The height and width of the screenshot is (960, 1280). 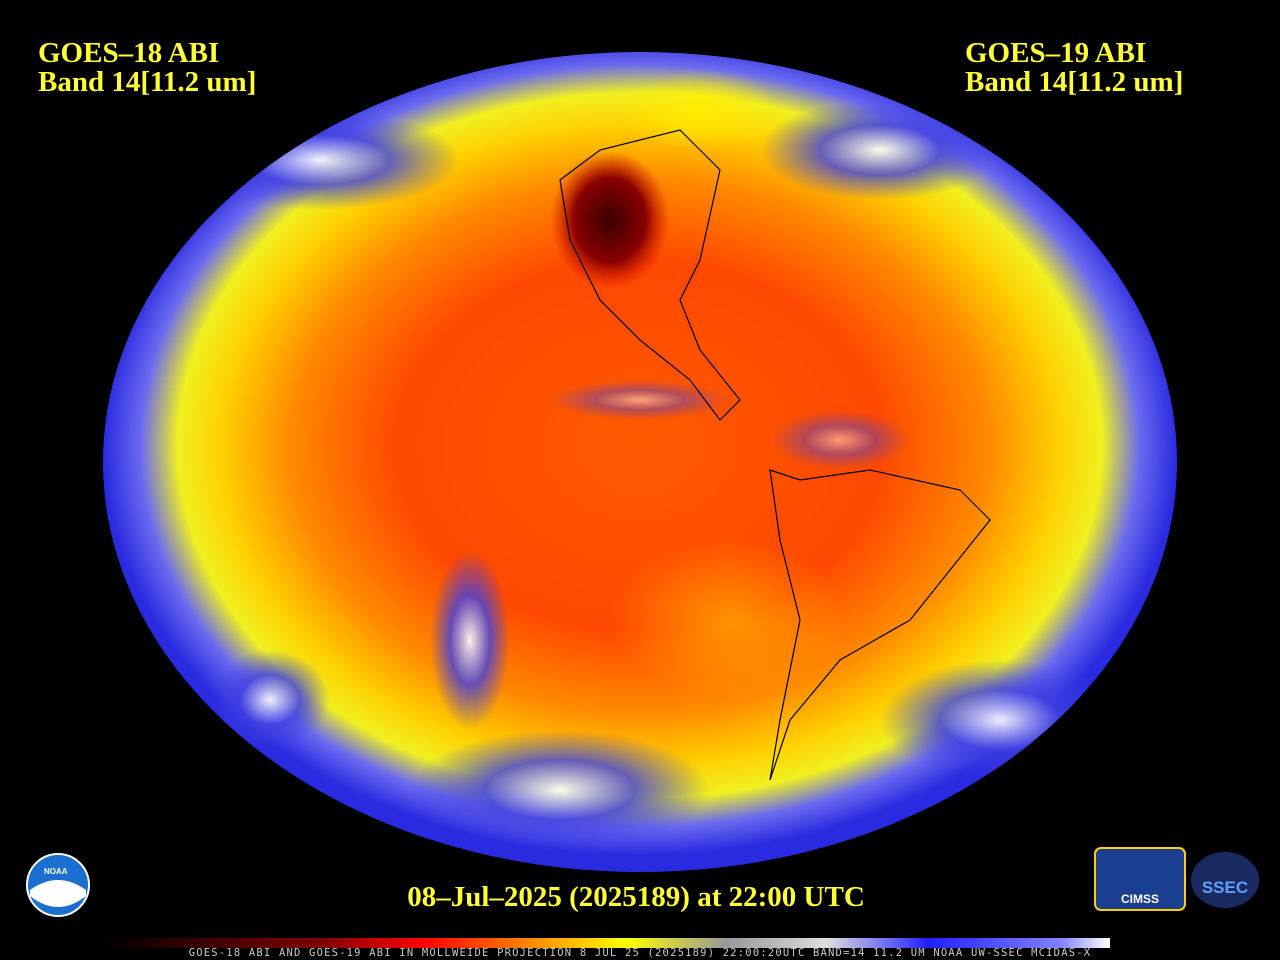 I want to click on cimss-logo-text: CIMSS, so click(x=1140, y=899).